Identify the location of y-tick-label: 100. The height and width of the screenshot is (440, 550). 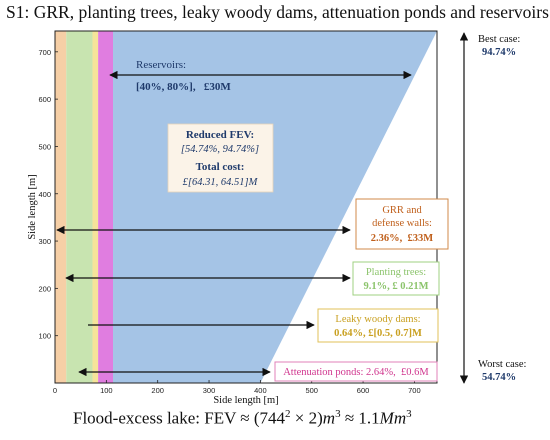
(44, 336).